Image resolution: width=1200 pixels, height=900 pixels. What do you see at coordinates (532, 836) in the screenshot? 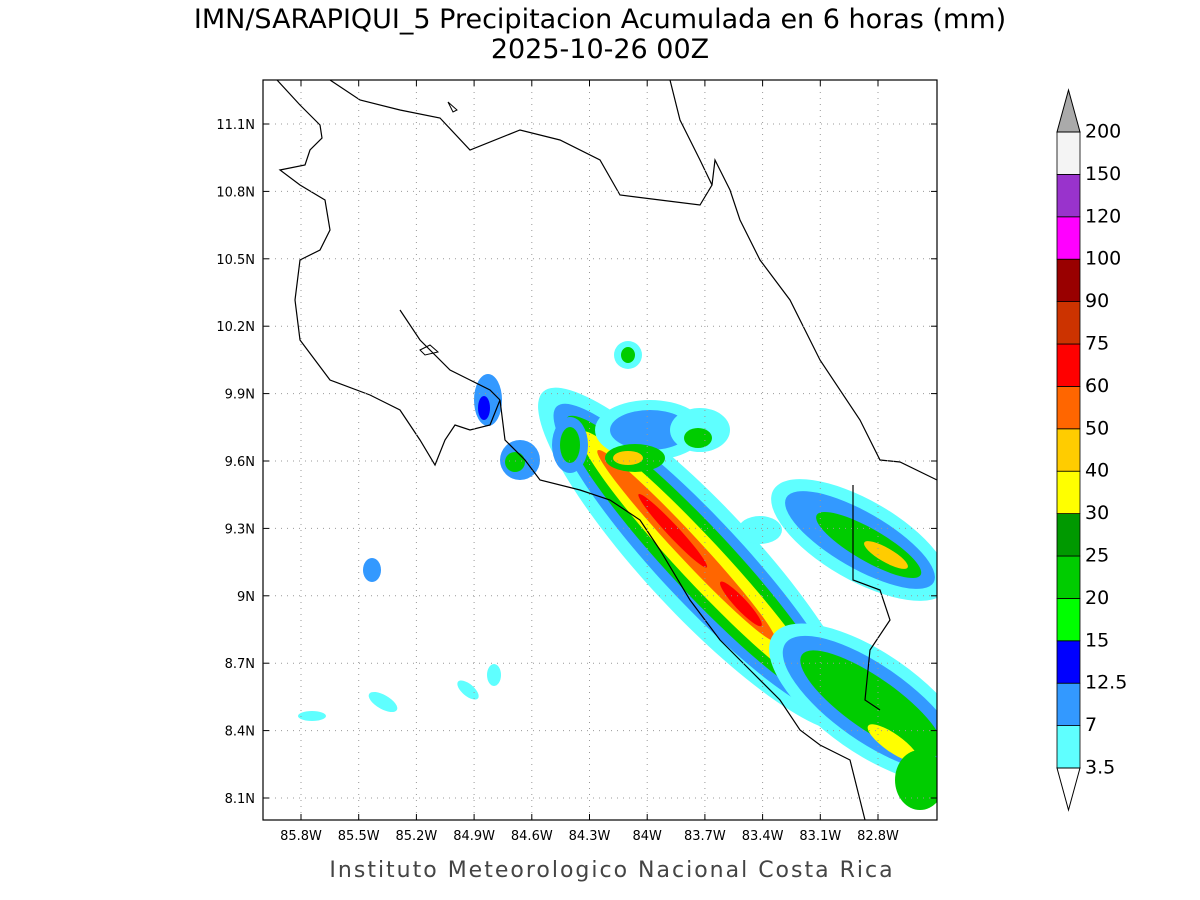
I see `lon-label: 84.6W` at bounding box center [532, 836].